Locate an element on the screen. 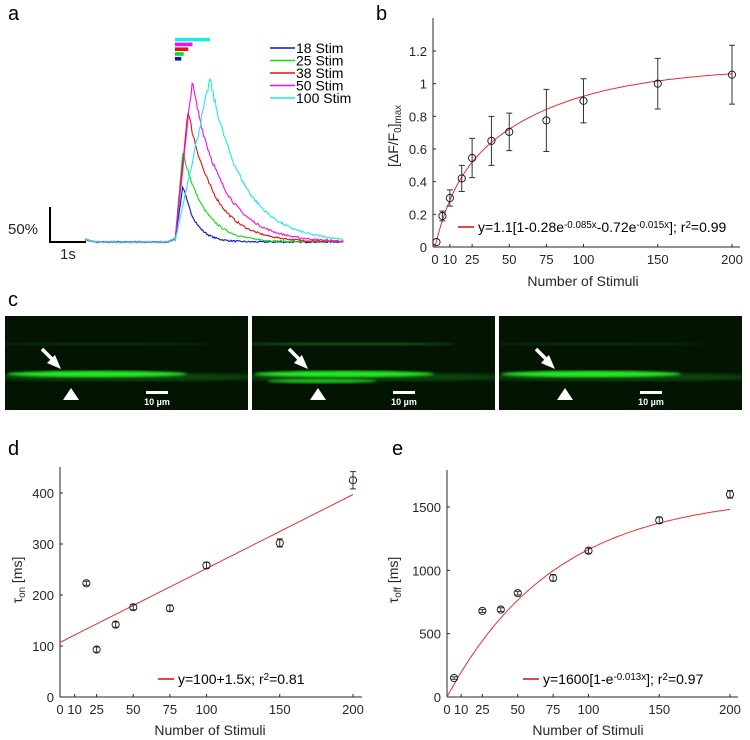 This screenshot has height=740, width=750. panel-label-a: a is located at coordinates (14, 14).